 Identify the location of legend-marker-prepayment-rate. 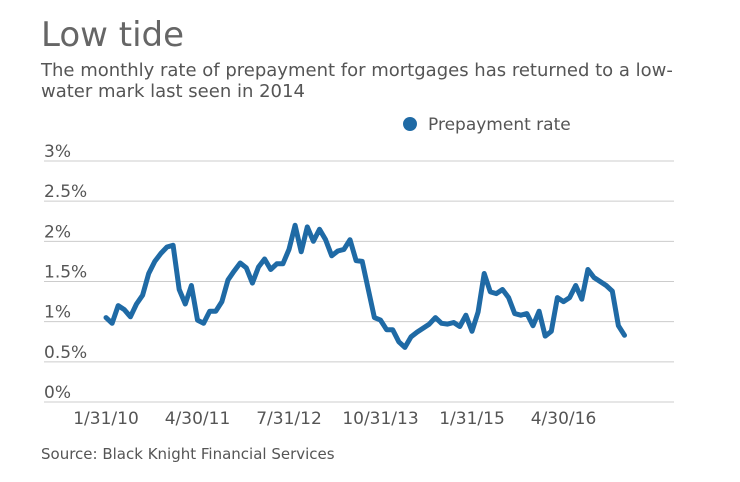
(410, 124).